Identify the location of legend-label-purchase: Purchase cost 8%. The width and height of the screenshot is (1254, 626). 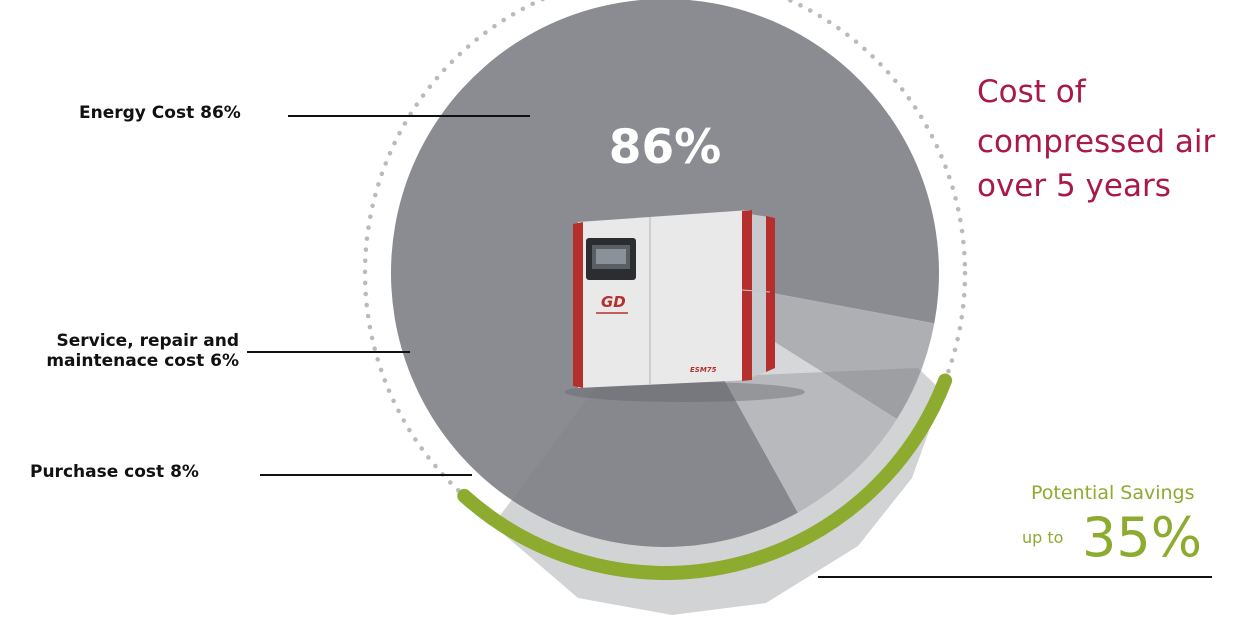
(114, 472).